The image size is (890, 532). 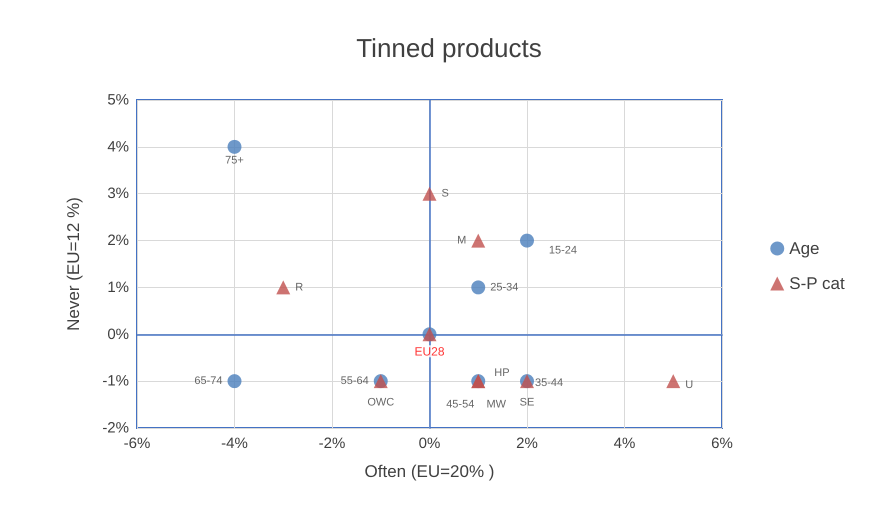 I want to click on y-tick-label: 4%, so click(x=118, y=147).